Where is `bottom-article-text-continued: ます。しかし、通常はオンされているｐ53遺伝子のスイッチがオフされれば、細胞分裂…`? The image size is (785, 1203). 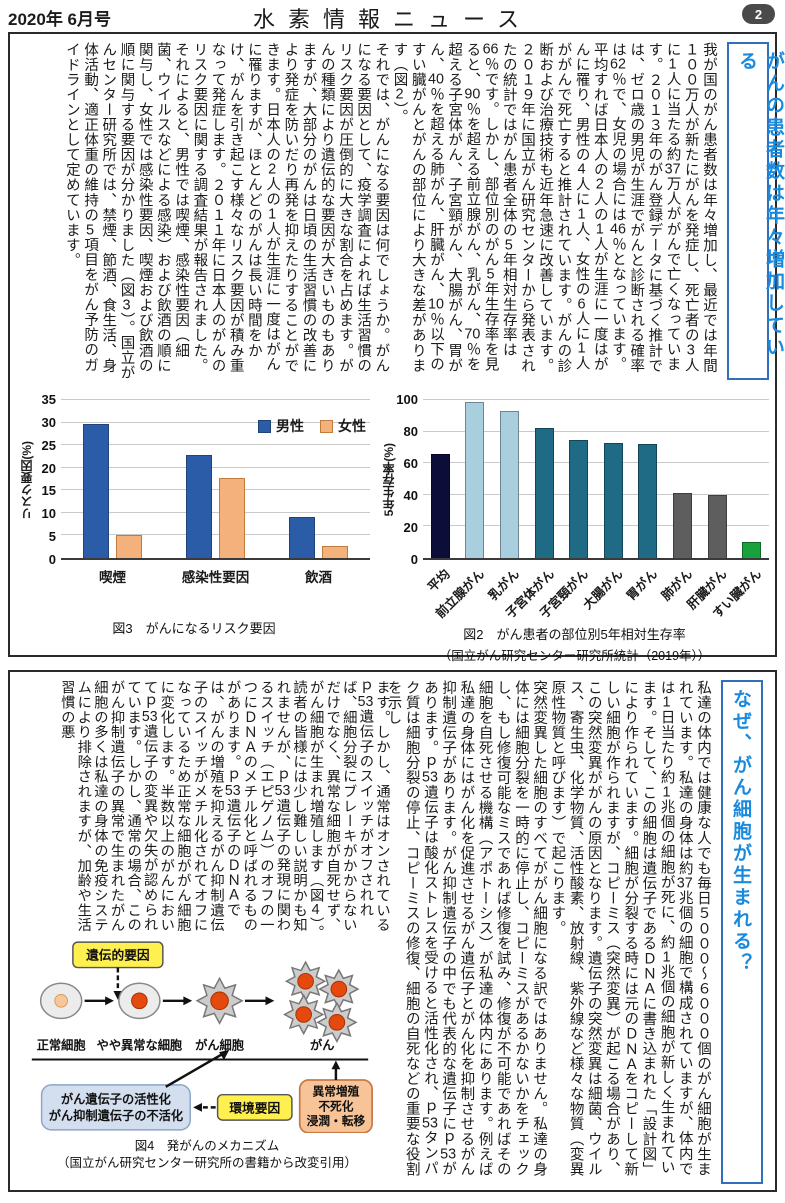
bottom-article-text-continued: ます。しかし、通常はオンされているｐ53遺伝子のスイッチがオフされれば、細胞分裂… is located at coordinates (204, 810).